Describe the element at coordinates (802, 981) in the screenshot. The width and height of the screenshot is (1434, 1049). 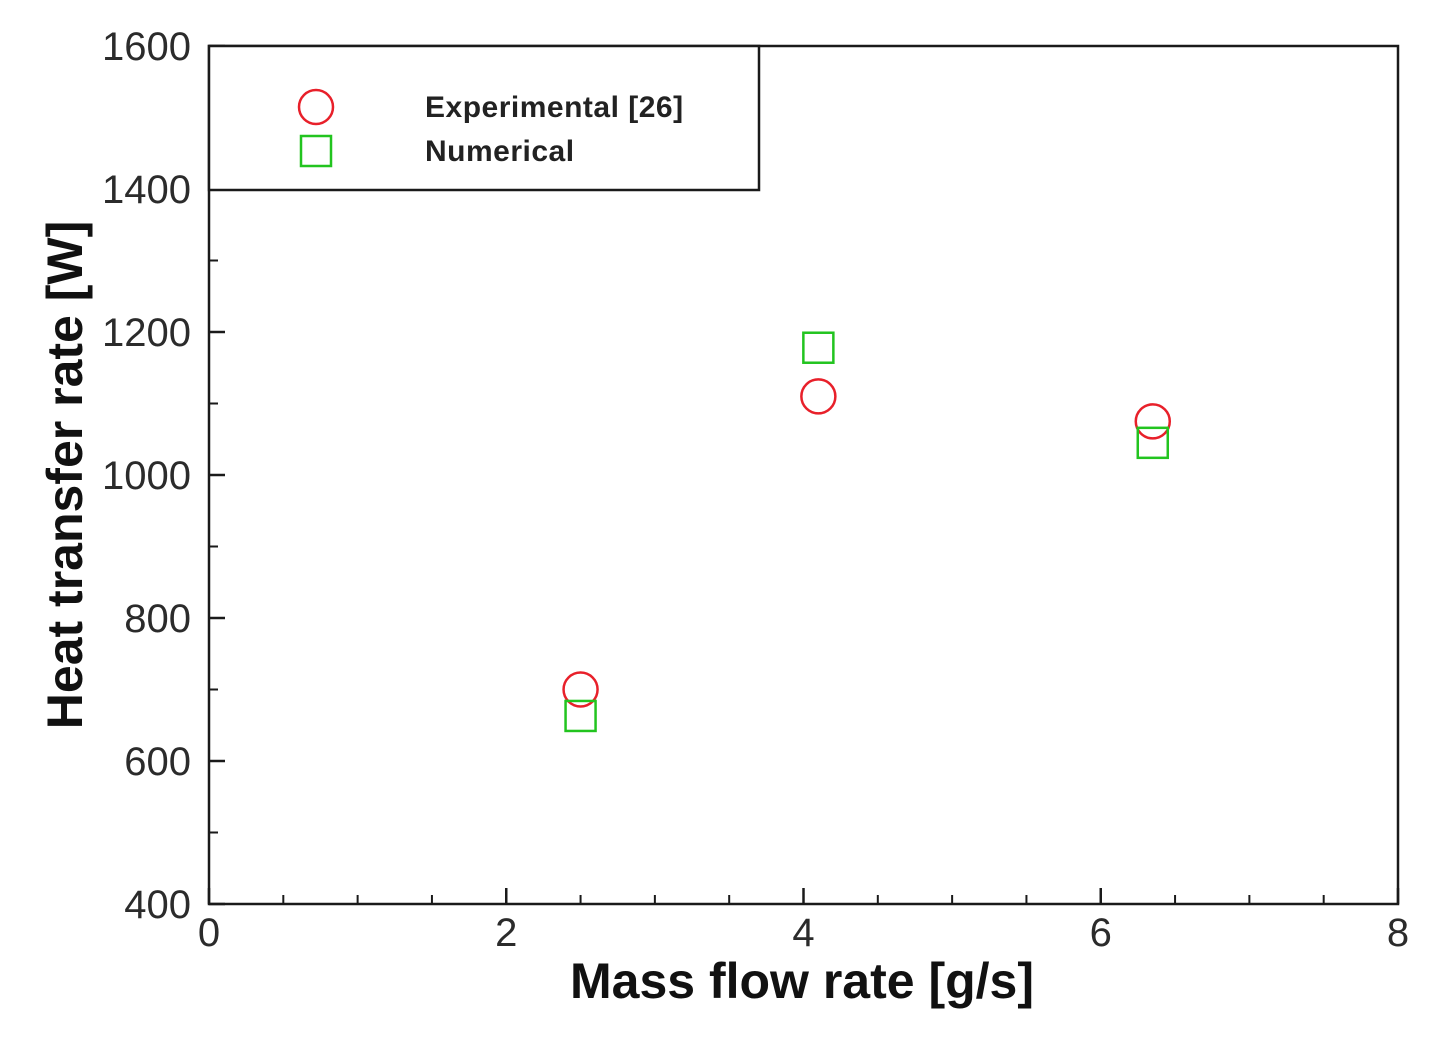
I see `x-axis-title: Mass flow rate [g/s]` at that location.